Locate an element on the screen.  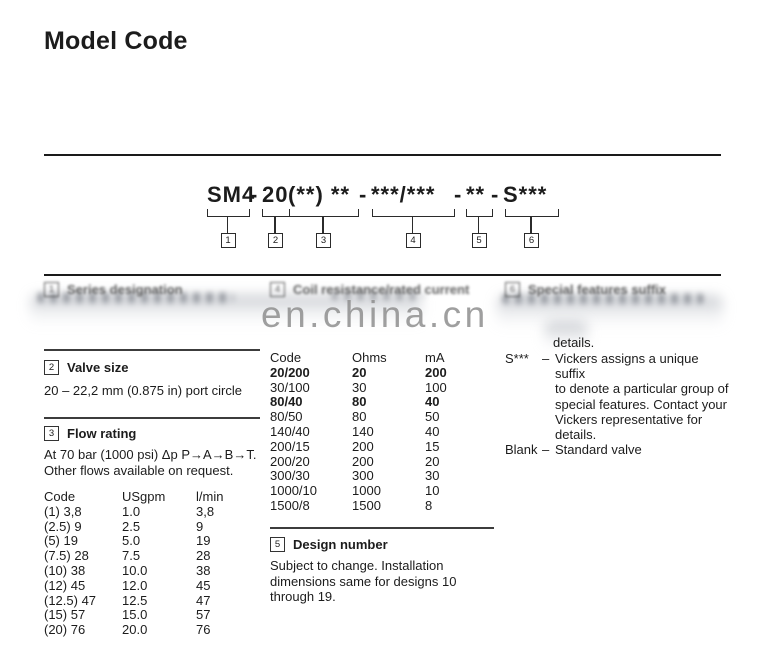
table-cell: 200/20 is located at coordinates (290, 461).